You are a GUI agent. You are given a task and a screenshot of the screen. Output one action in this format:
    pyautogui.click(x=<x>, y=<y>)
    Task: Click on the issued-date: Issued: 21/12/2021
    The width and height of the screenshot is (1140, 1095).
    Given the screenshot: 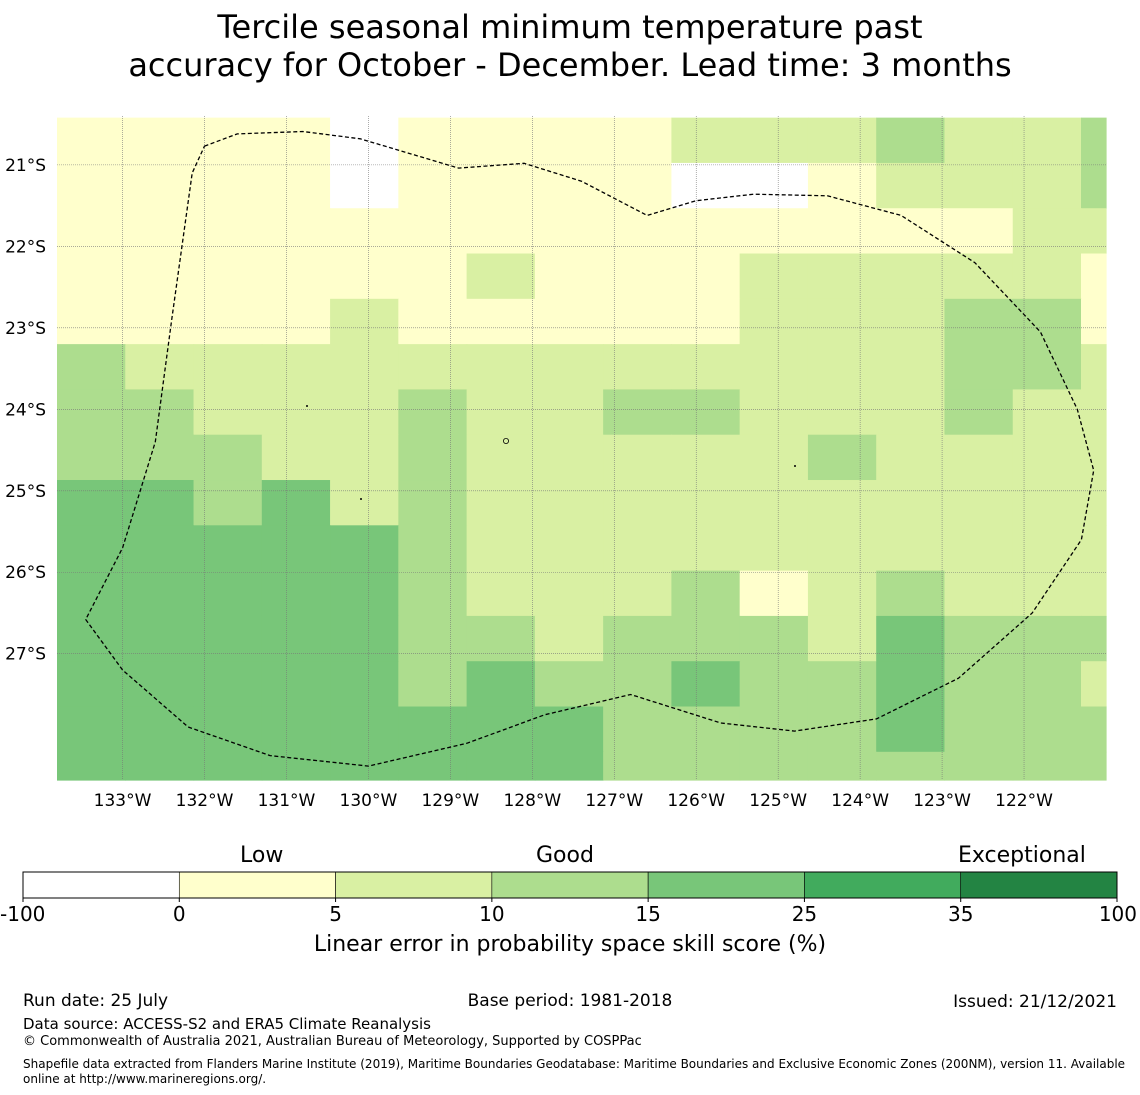 What is the action you would take?
    pyautogui.click(x=1035, y=1002)
    